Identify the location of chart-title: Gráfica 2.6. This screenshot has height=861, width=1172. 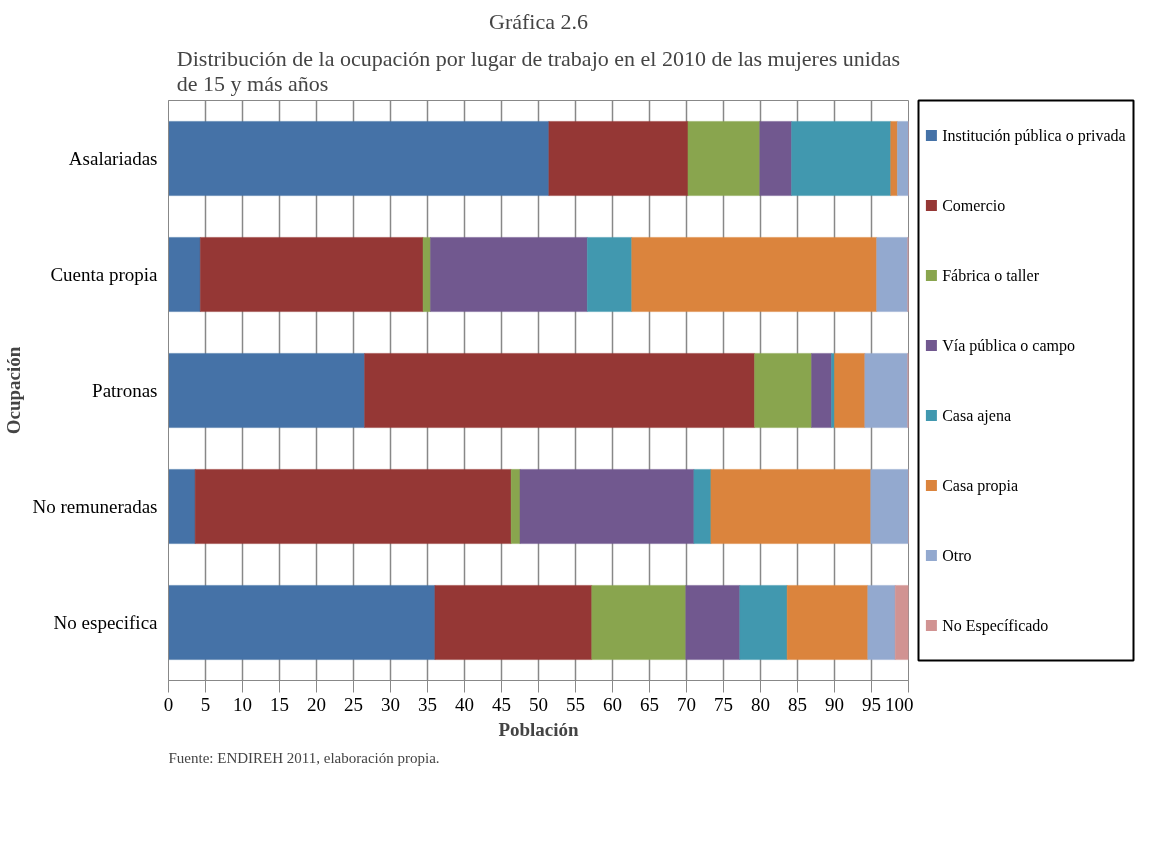
(538, 21).